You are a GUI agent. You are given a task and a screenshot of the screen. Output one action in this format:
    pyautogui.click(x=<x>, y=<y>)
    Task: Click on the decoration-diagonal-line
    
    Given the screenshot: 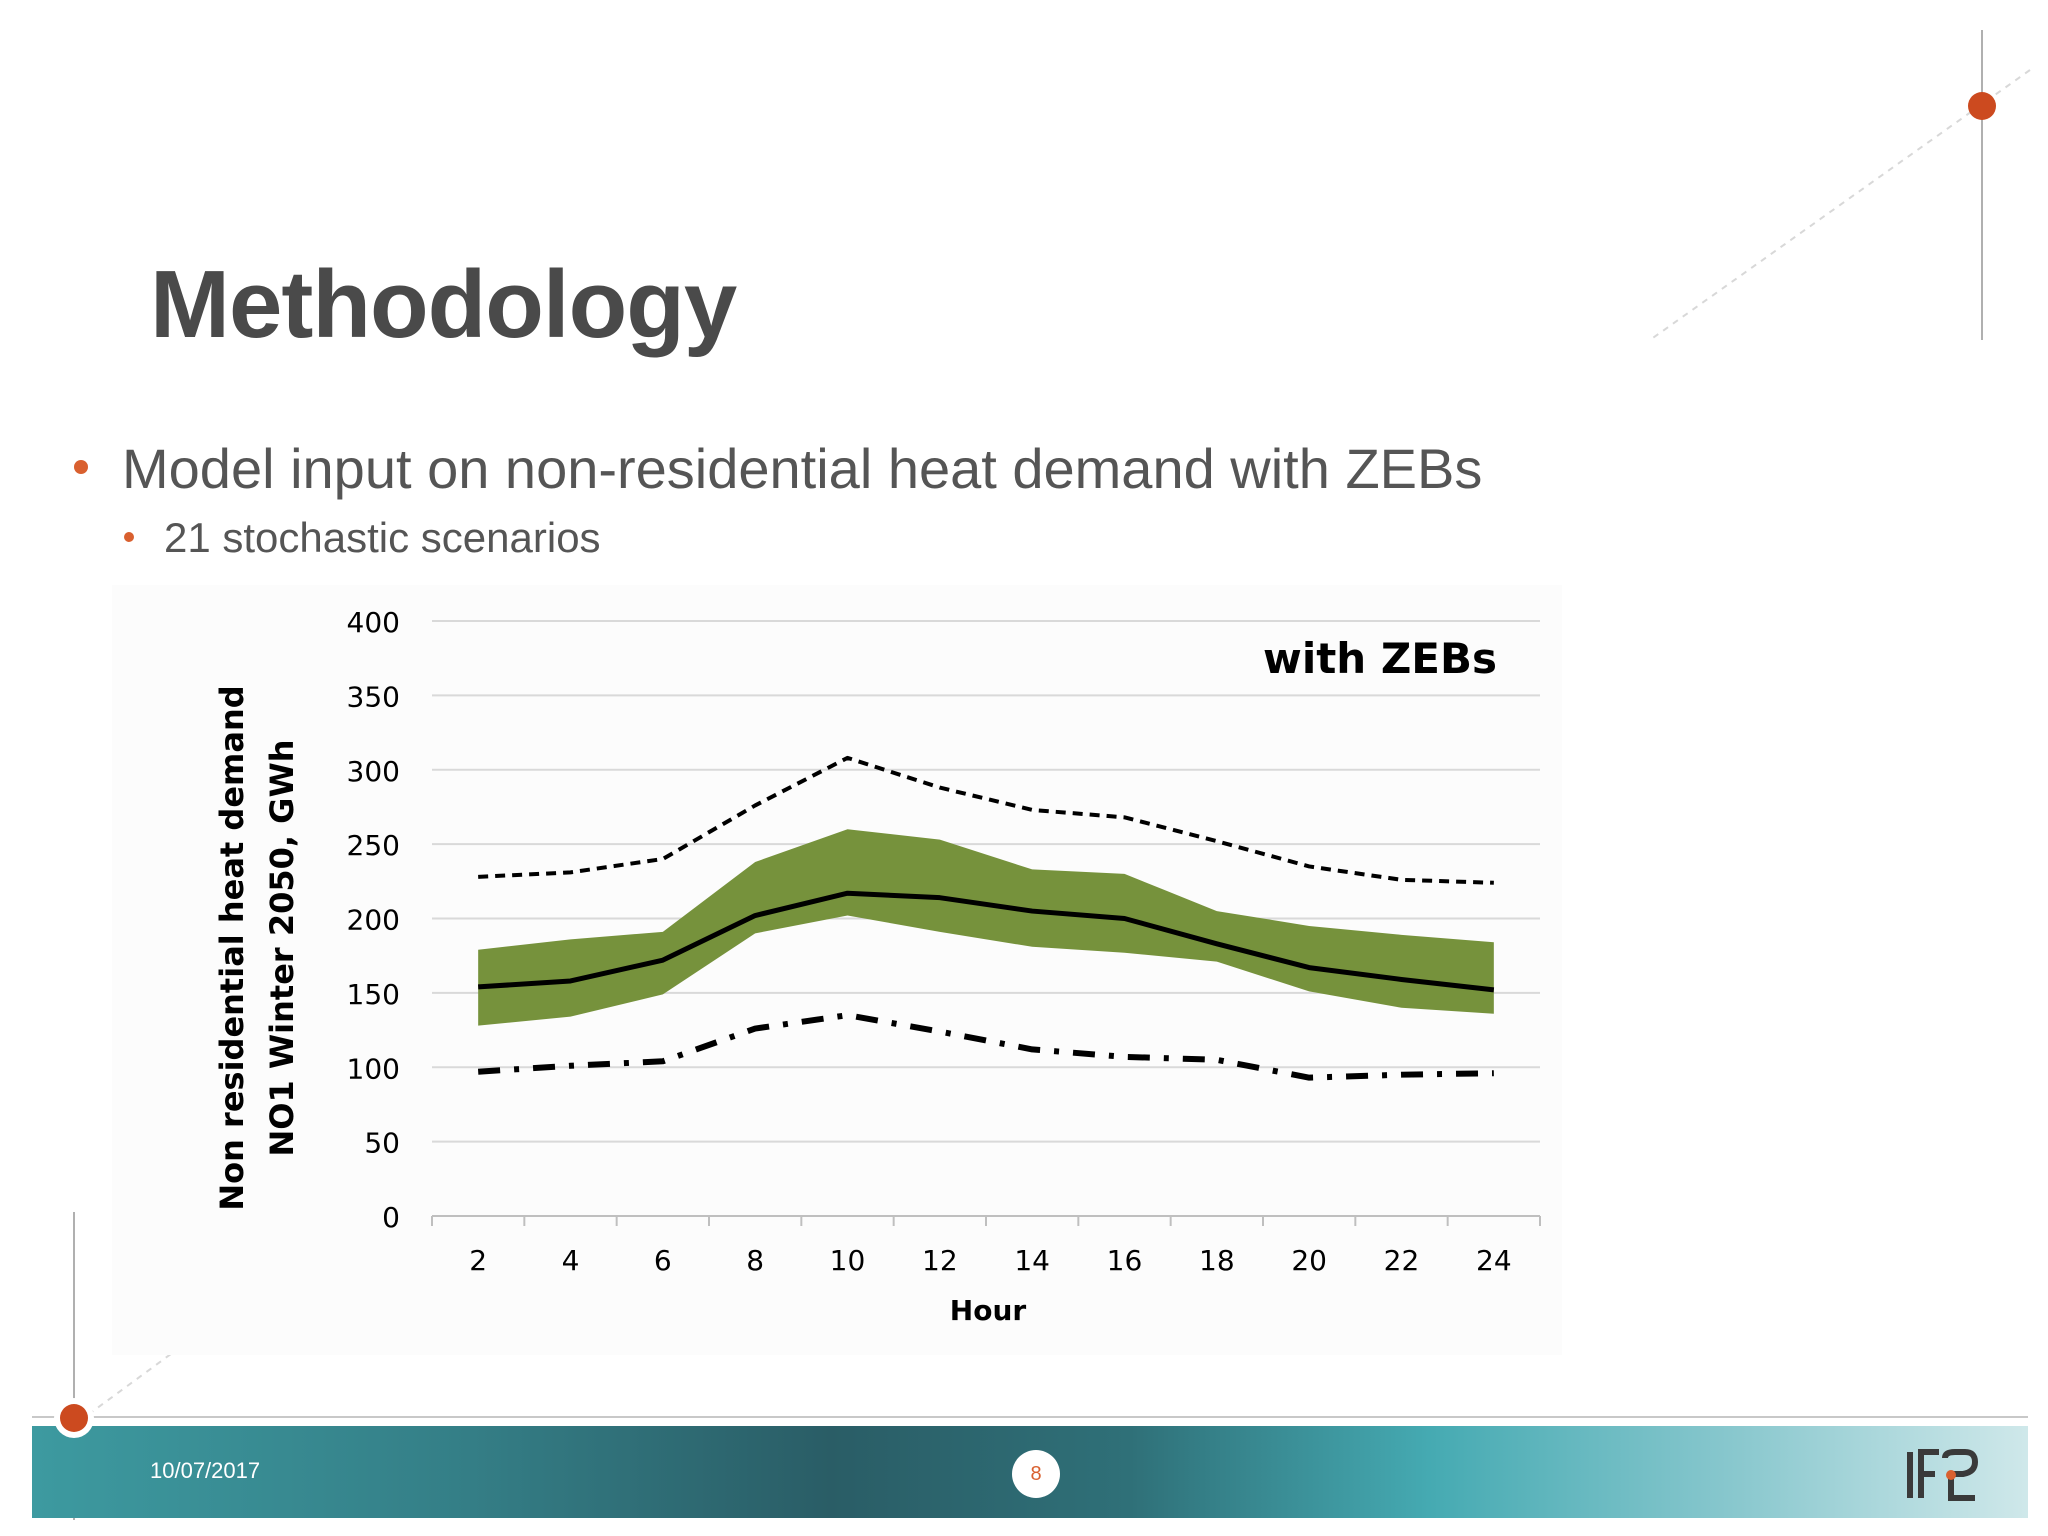 What is the action you would take?
    pyautogui.click(x=1840, y=205)
    